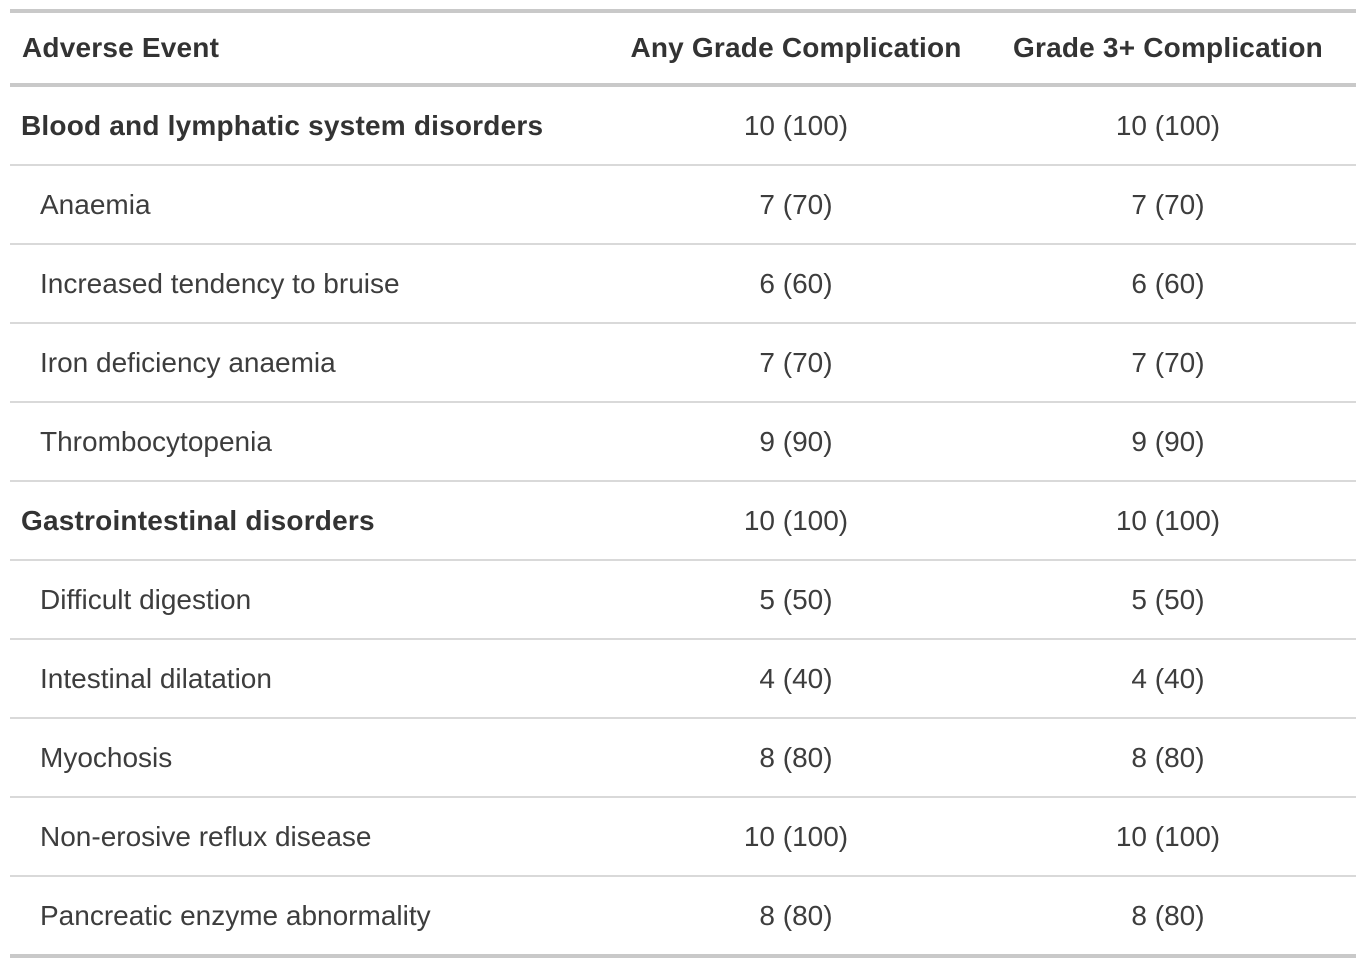 Image resolution: width=1366 pixels, height=966 pixels. What do you see at coordinates (311, 363) in the screenshot?
I see `adverse-event-cell: Iron deficiency anaemia` at bounding box center [311, 363].